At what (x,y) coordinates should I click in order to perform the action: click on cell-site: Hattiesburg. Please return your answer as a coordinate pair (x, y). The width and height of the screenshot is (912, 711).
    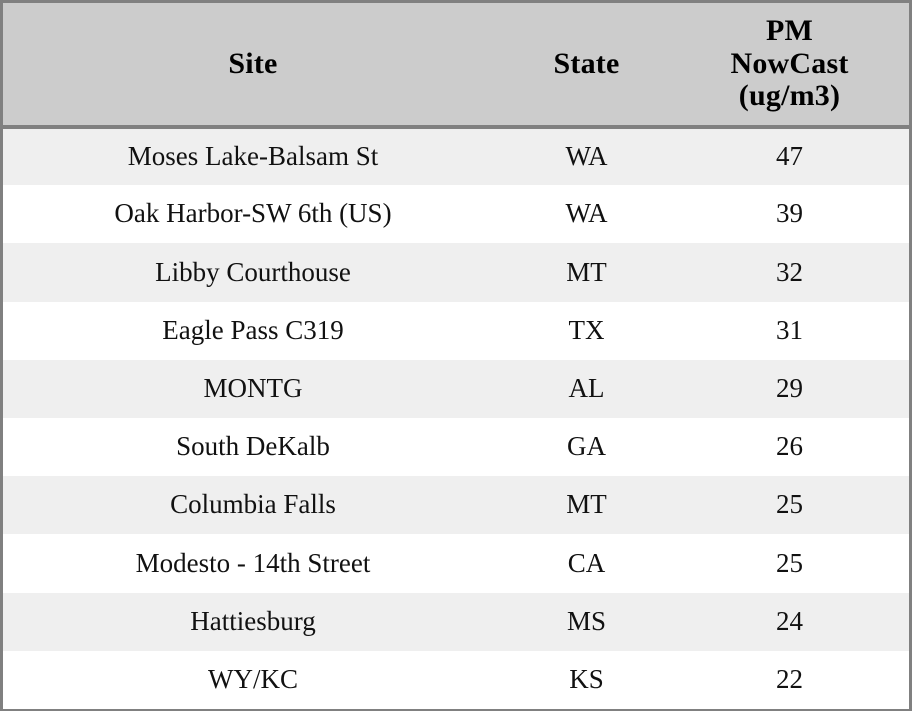
    Looking at the image, I should click on (253, 620).